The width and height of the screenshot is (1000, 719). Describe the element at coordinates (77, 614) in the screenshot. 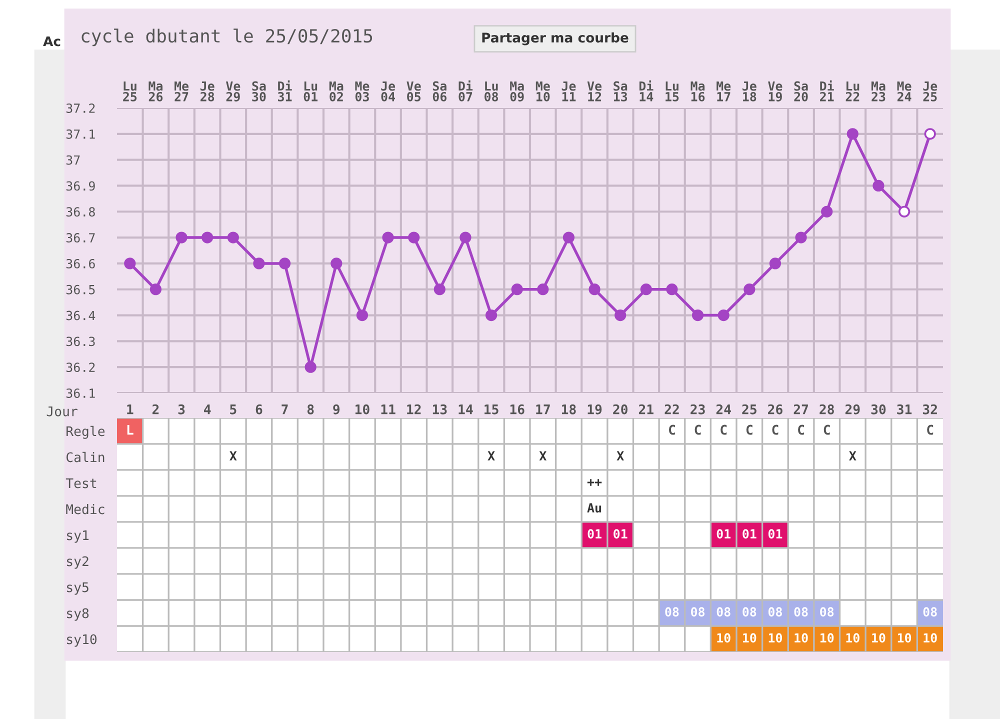

I see `category-label: sy8` at that location.